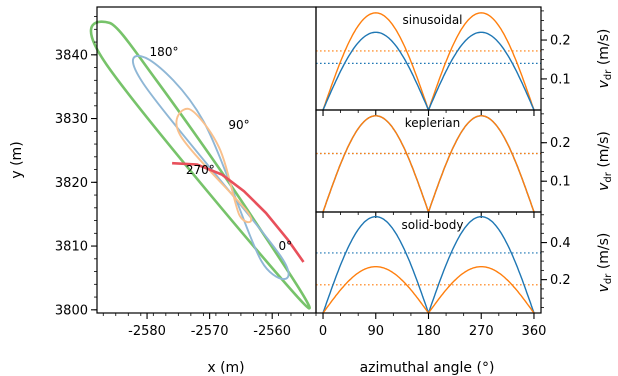 This screenshot has width=618, height=376. I want to click on panel-title: sinusoidal, so click(432, 20).